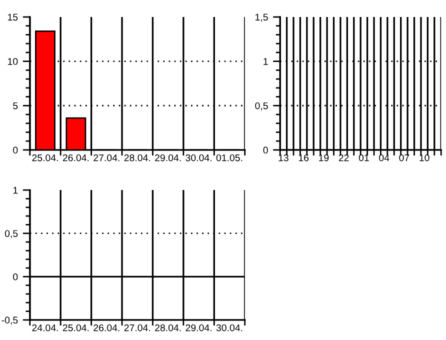  Describe the element at coordinates (13, 61) in the screenshot. I see `y-tick-label: 10` at that location.